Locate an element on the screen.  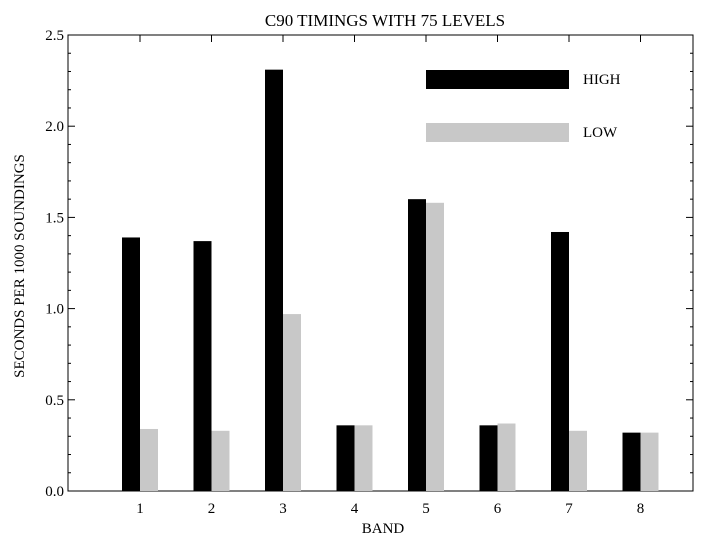
x-tick-label: 5 is located at coordinates (426, 509).